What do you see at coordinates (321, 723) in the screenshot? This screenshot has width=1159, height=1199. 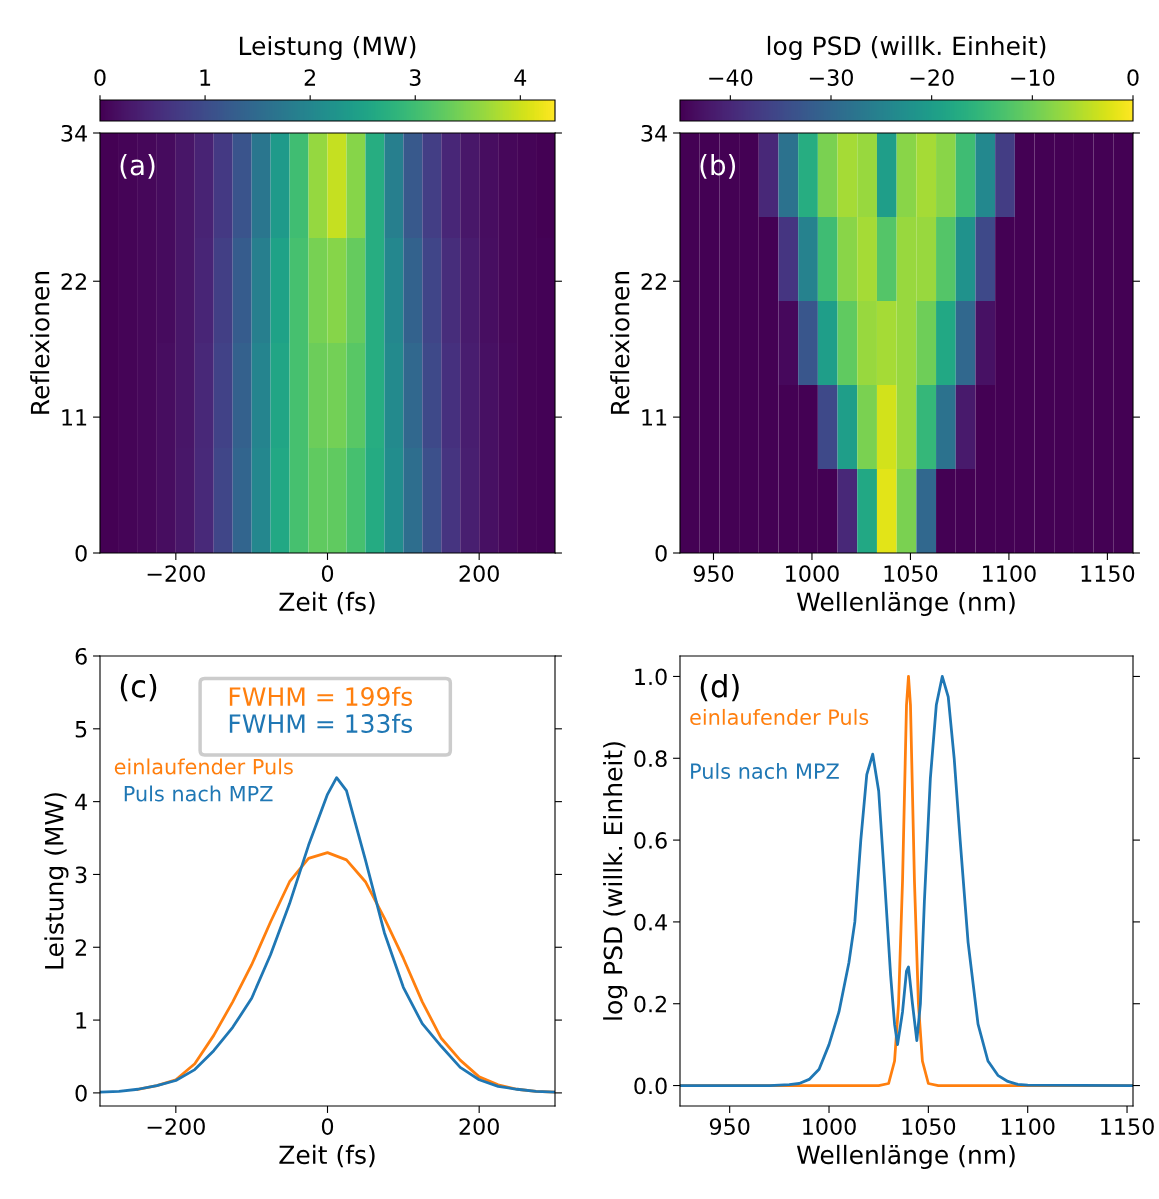 I see `annotation: FWHM = 133fs` at bounding box center [321, 723].